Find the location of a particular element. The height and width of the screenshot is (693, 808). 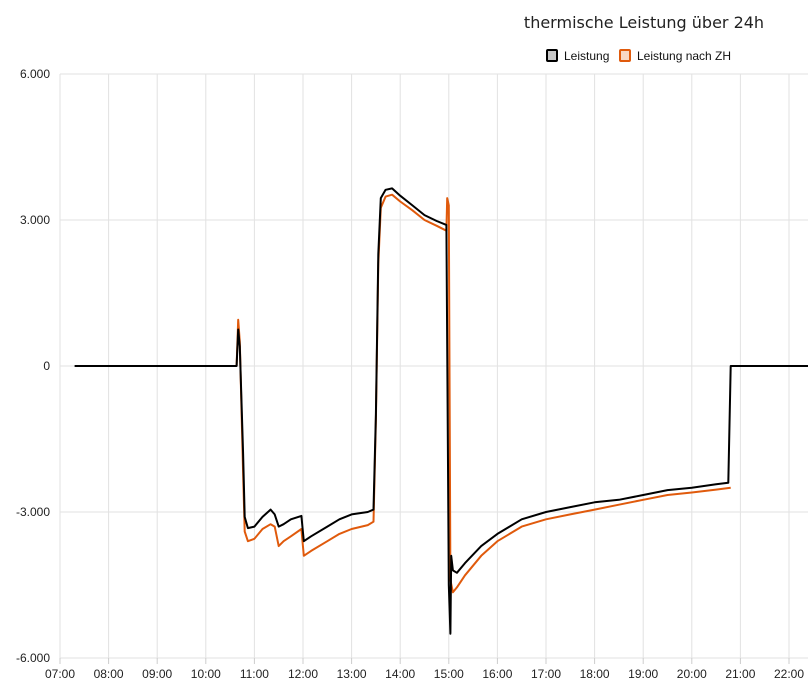

legend: Leistung Leistung nach ZH is located at coordinates (638, 56).